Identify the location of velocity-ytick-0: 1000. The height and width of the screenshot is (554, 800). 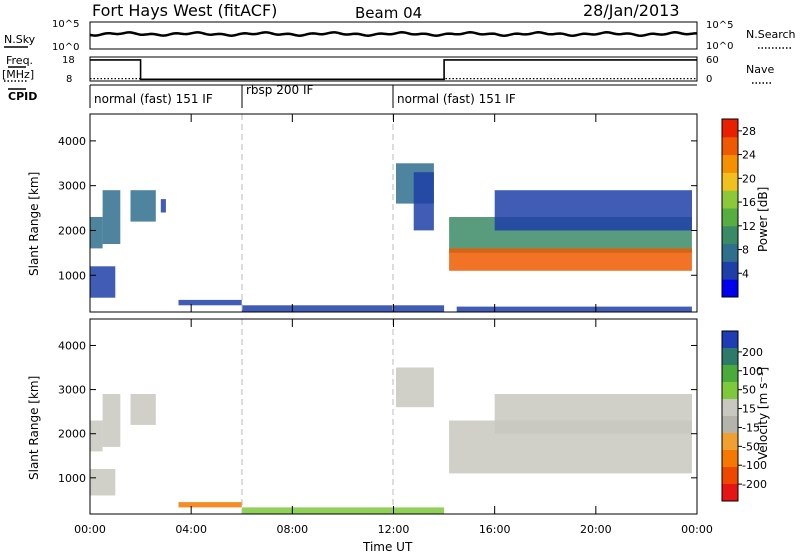
(72, 478).